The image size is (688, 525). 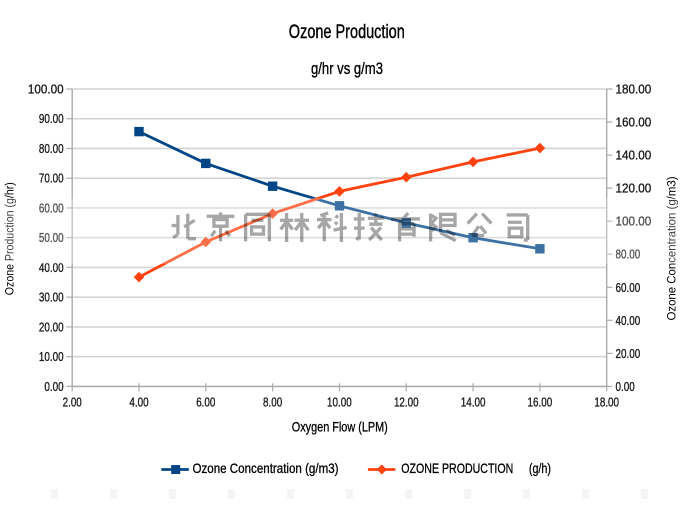 What do you see at coordinates (406, 402) in the screenshot?
I see `svg-text: 12.00` at bounding box center [406, 402].